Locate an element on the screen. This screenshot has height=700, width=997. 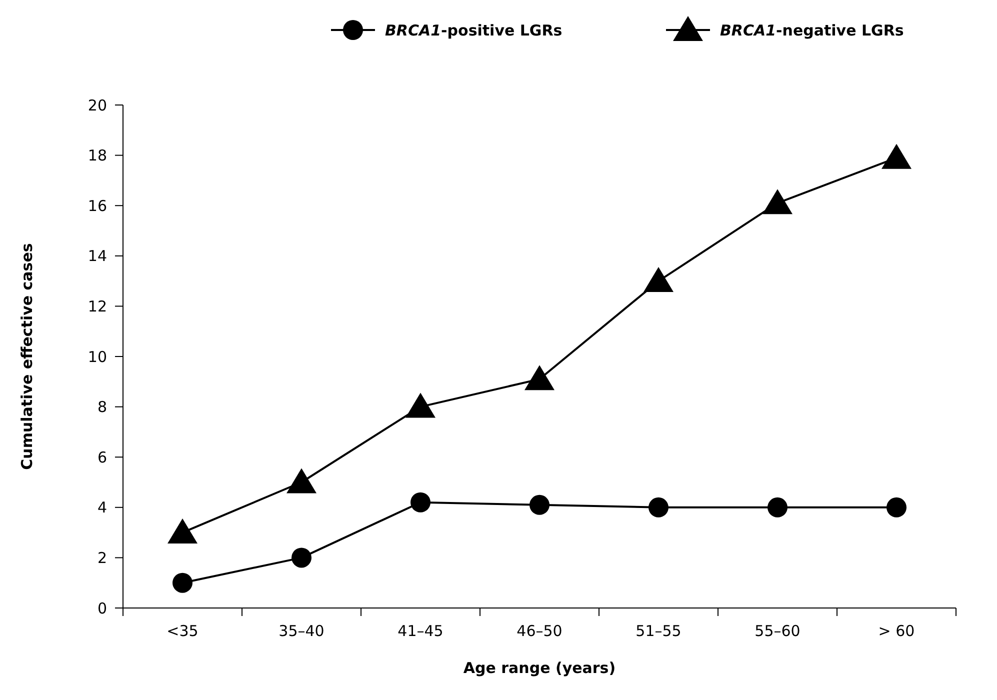
y-tick-label: 20 is located at coordinates (97, 105).